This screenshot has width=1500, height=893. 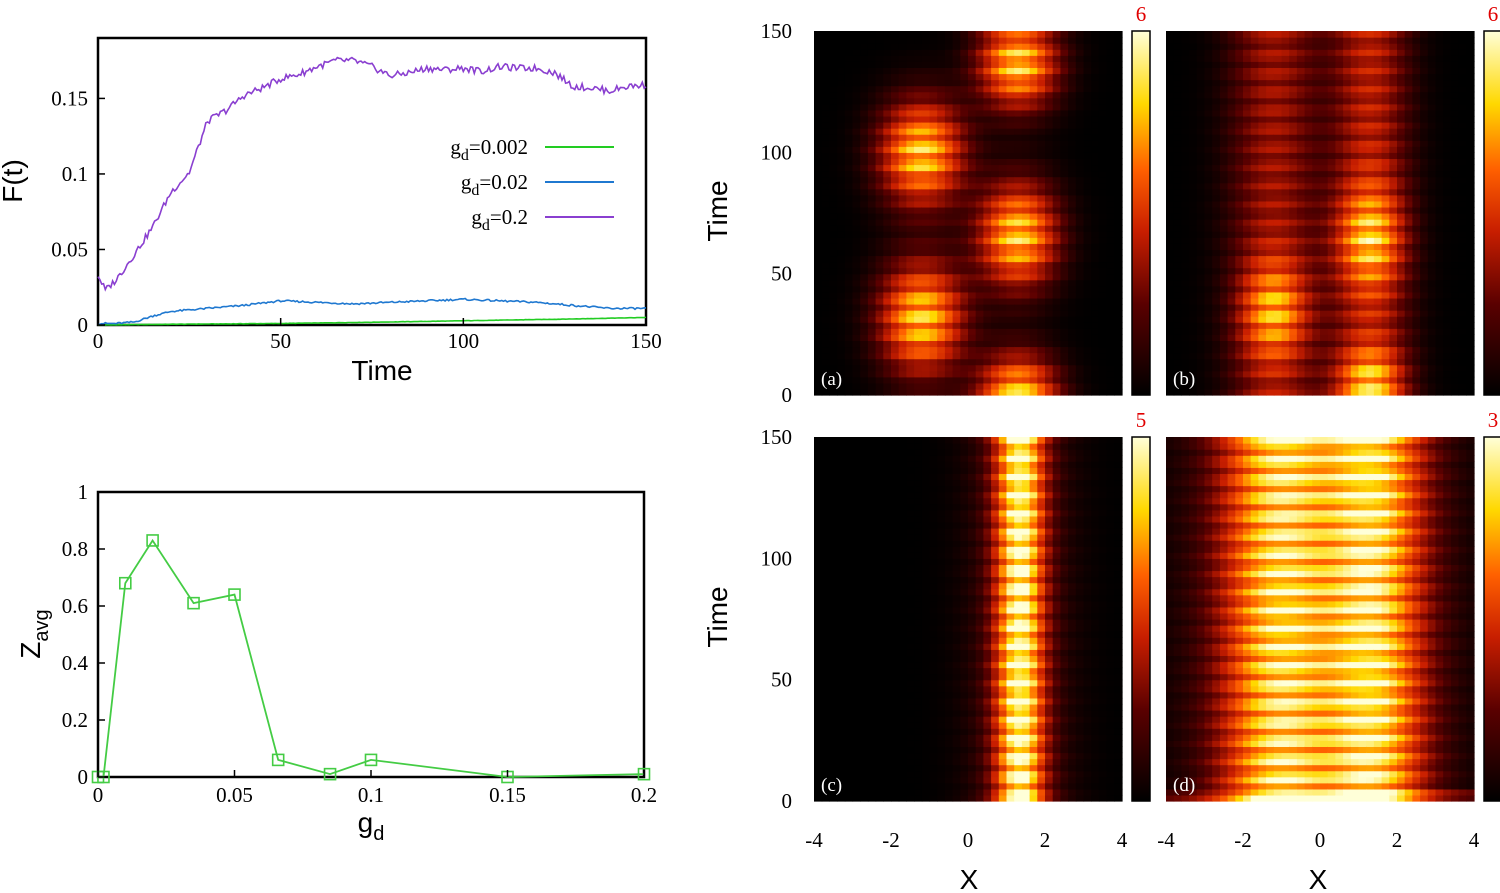 What do you see at coordinates (499, 219) in the screenshot?
I see `ft-legend-label-2: gd=0.2` at bounding box center [499, 219].